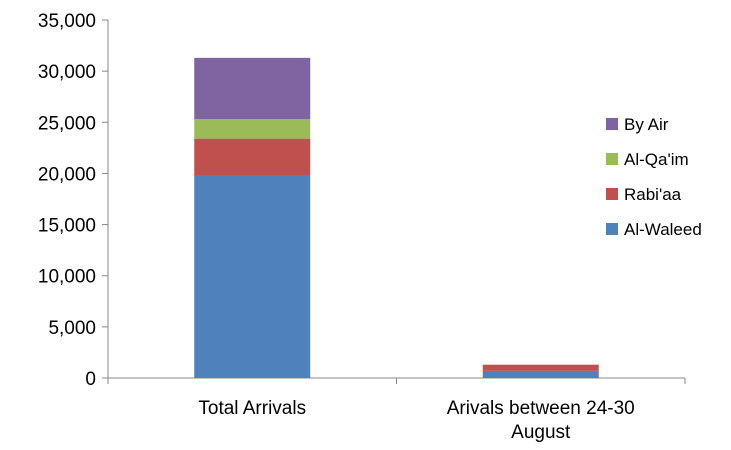 The image size is (731, 450). I want to click on x-category-label: Total Arrivals, so click(252, 408).